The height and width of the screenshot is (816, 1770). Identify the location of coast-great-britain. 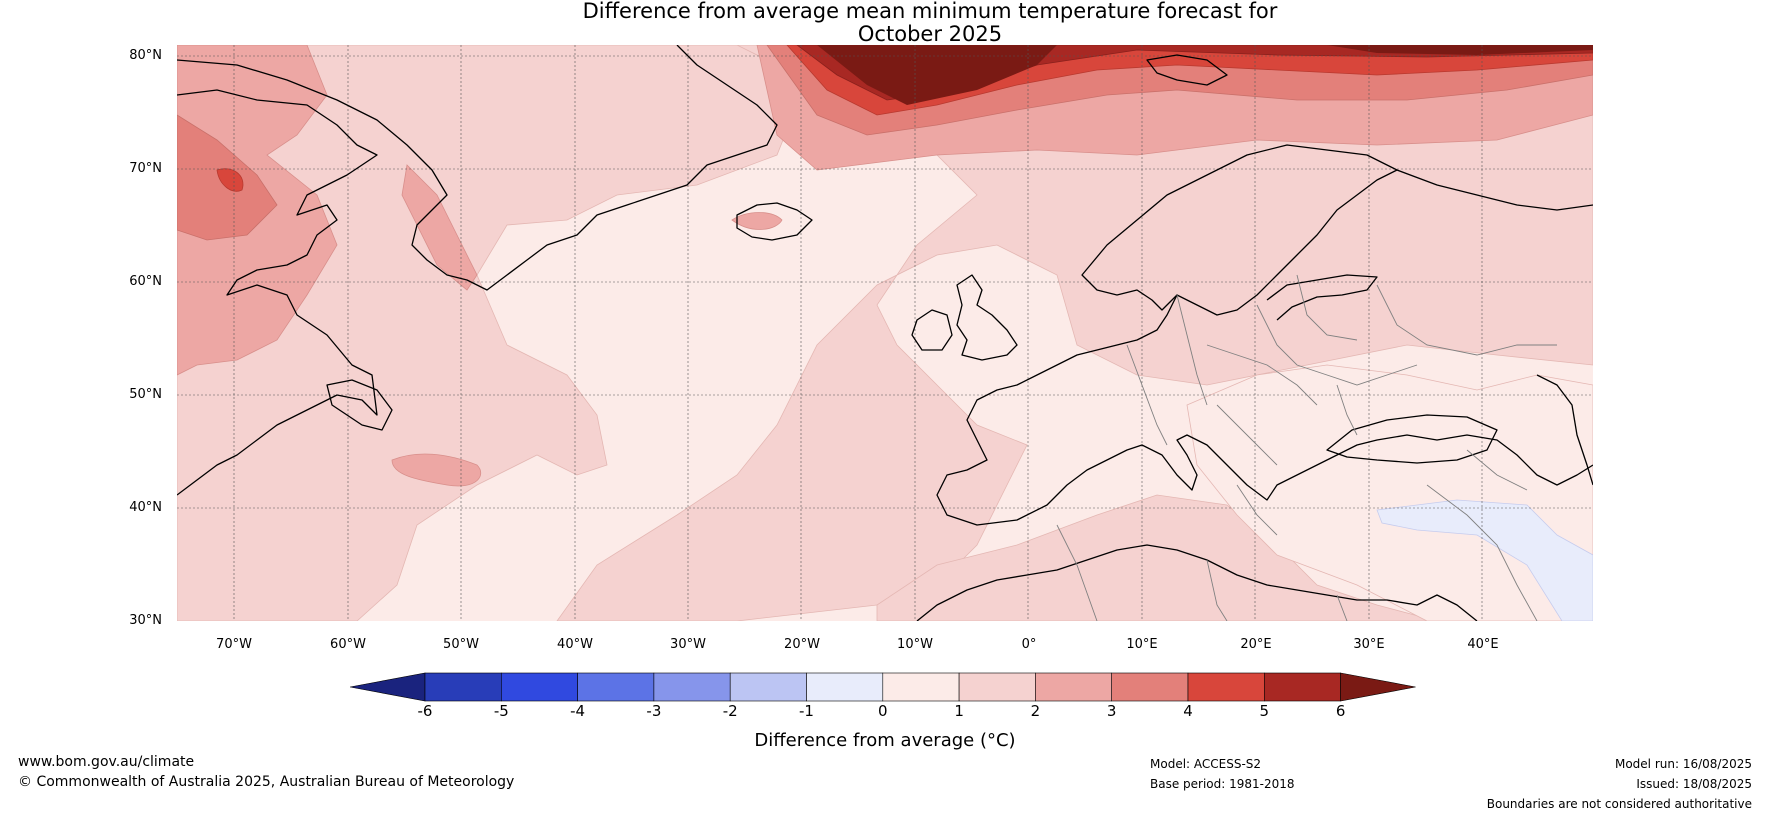
(987, 317).